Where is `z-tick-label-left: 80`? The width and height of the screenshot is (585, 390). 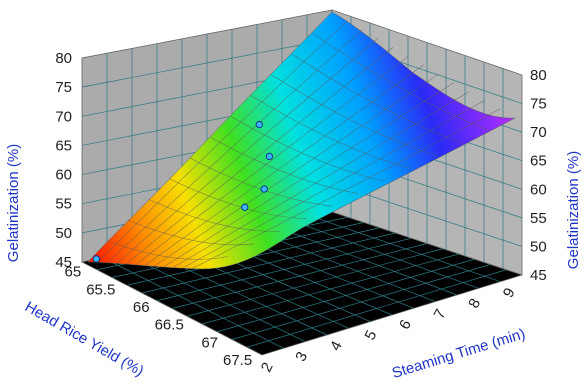 z-tick-label-left: 80 is located at coordinates (63, 58).